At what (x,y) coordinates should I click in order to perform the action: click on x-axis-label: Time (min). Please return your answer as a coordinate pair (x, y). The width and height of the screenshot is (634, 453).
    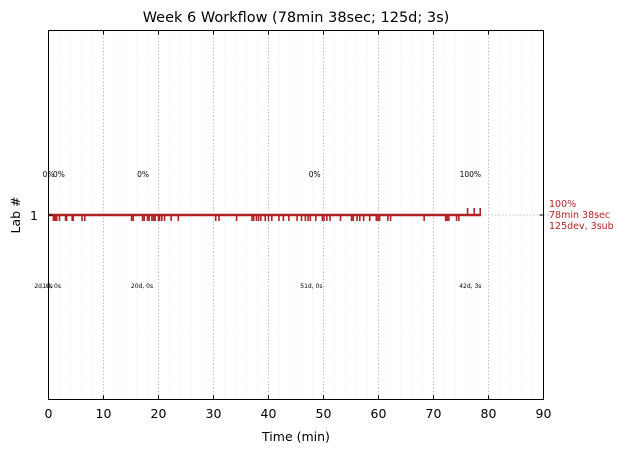
    Looking at the image, I should click on (295, 436).